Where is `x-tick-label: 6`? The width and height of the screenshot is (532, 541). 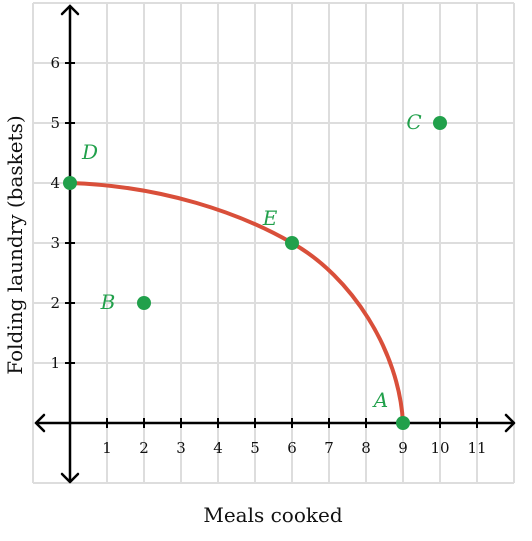
x-tick-label: 6 is located at coordinates (292, 448).